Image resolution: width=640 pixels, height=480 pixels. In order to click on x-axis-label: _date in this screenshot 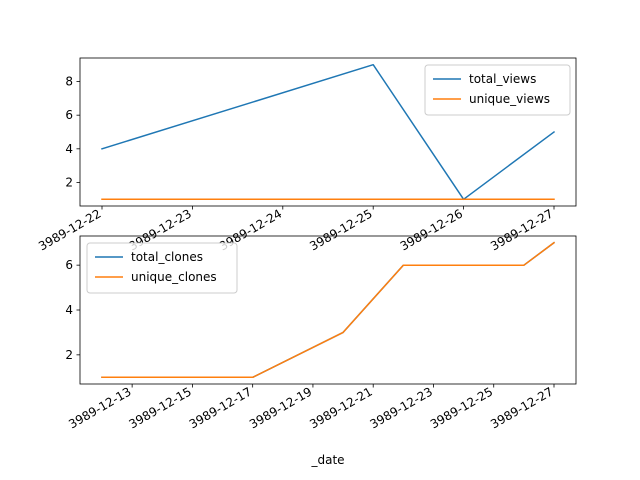, I will do `click(327, 460)`.